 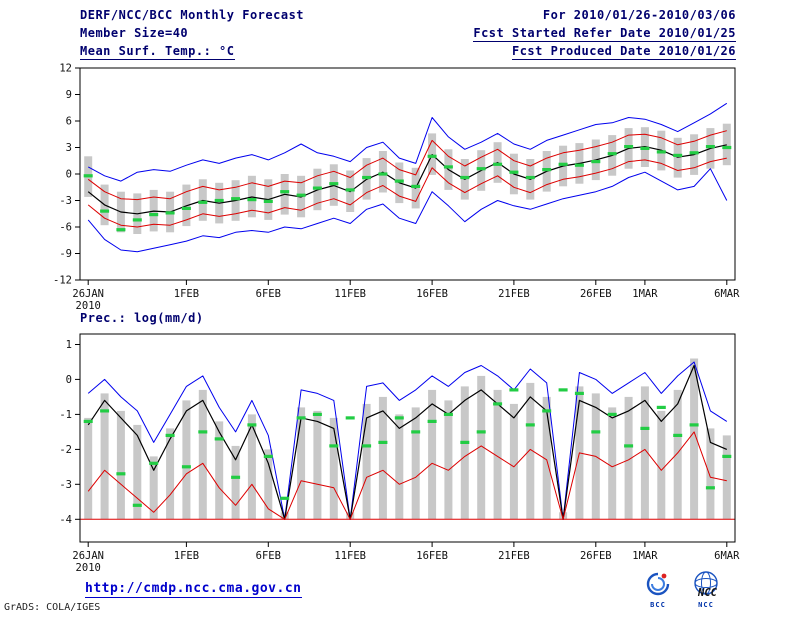 I want to click on svg-text: NCC, so click(x=707, y=593).